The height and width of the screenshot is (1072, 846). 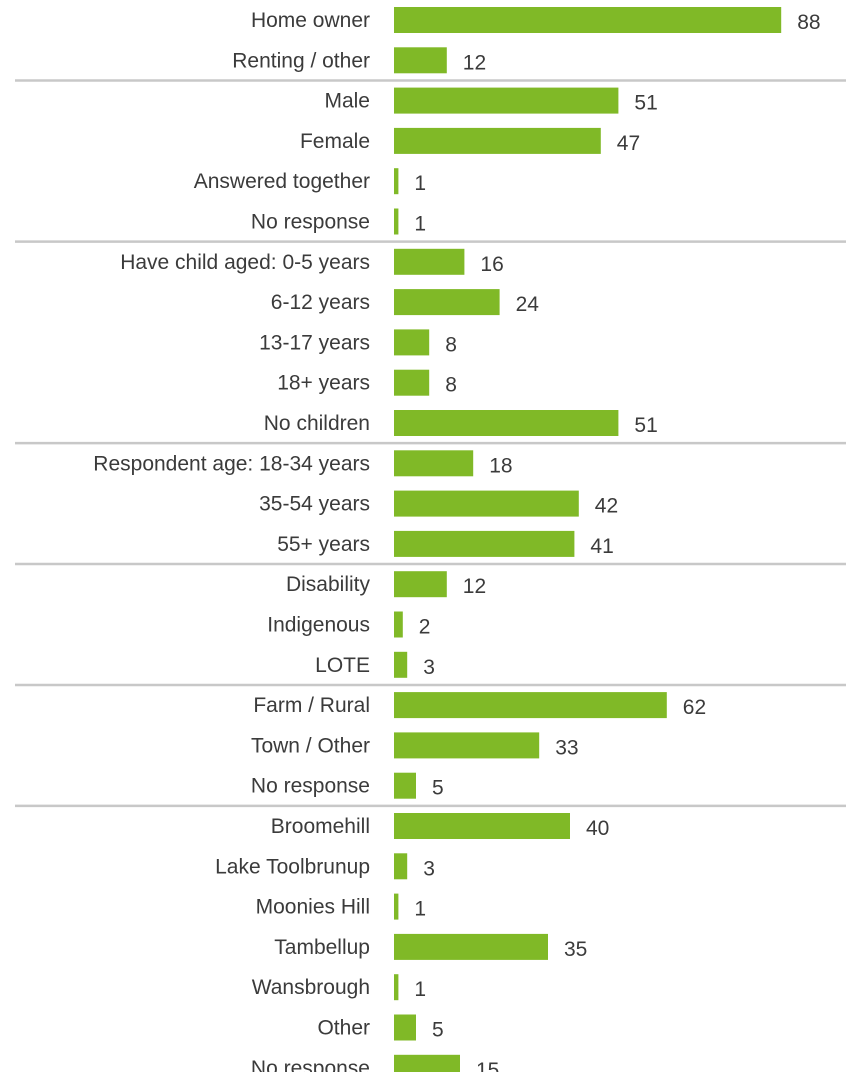 I want to click on value-label: 40, so click(x=597, y=828).